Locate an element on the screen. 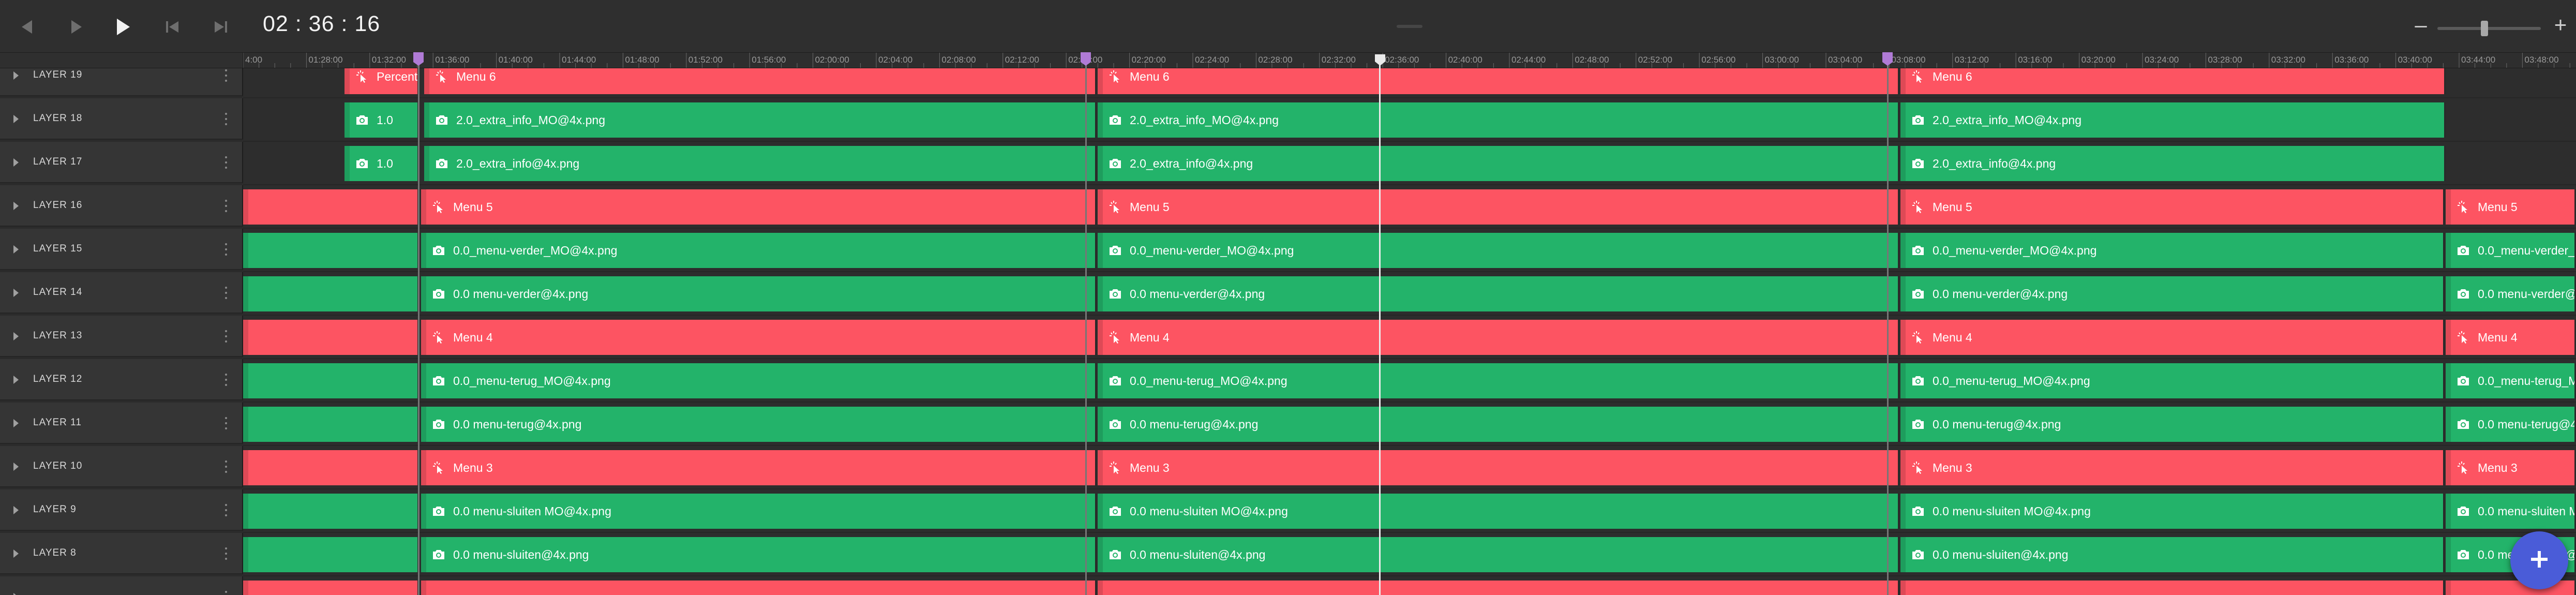 The height and width of the screenshot is (595, 2576). layer-header: LAYER 9 is located at coordinates (121, 510).